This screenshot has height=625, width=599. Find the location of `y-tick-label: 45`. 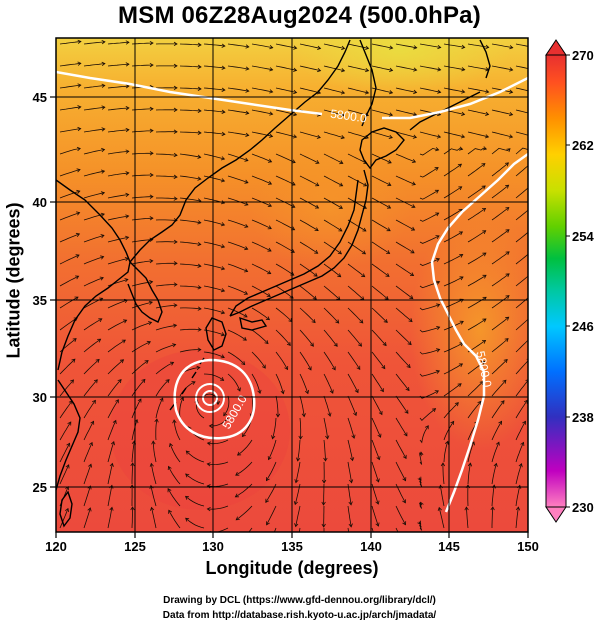

y-tick-label: 45 is located at coordinates (40, 97).